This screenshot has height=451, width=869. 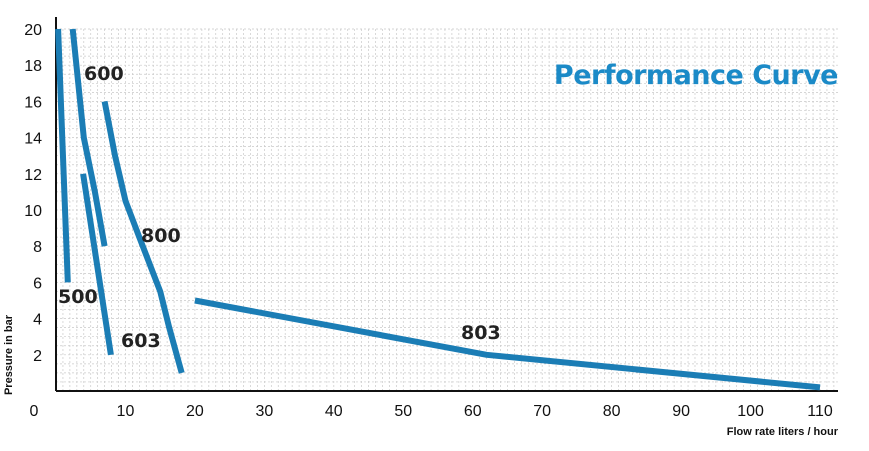 I want to click on x-tick-label: 50, so click(x=403, y=411).